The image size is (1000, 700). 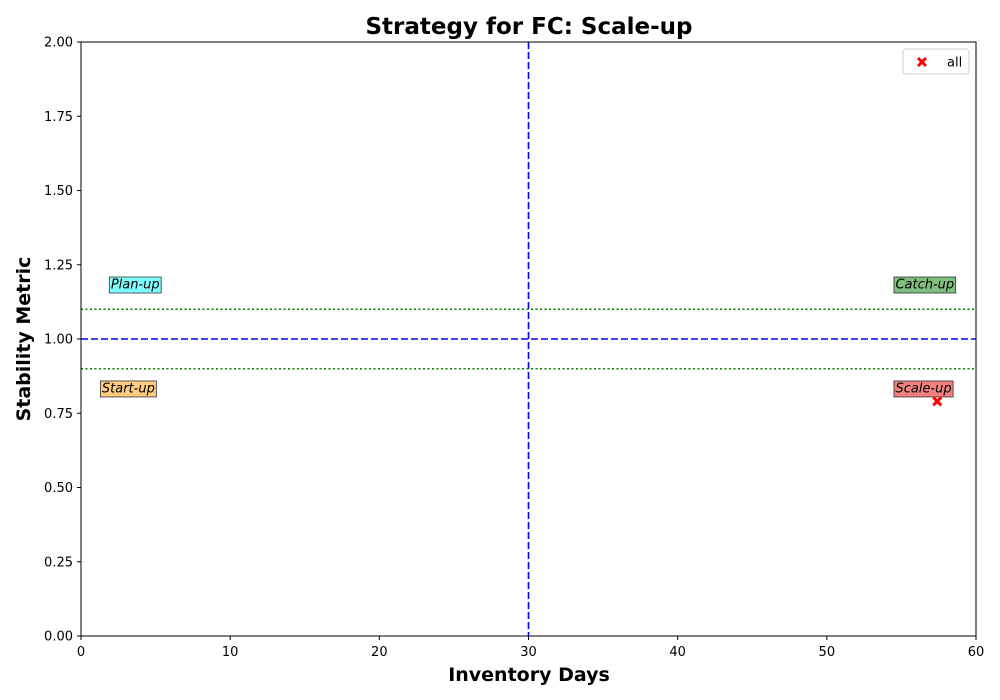 I want to click on y-tick-label-6: 1.50, so click(x=58, y=191).